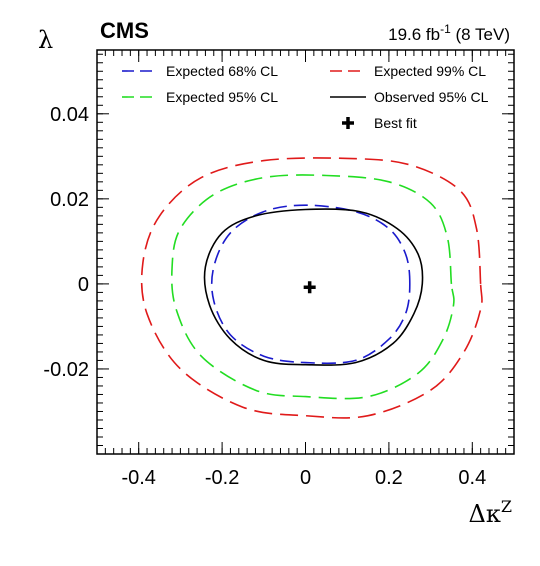 This screenshot has width=540, height=566. I want to click on x-tick-label: -0.4, so click(138, 478).